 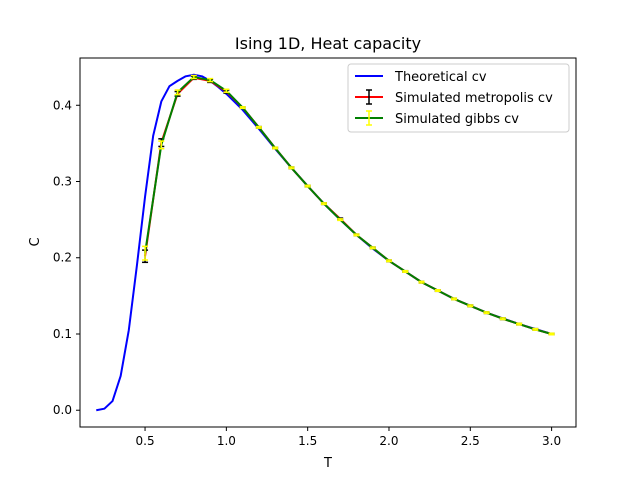 I want to click on y-tick-label: 0.0, so click(x=62, y=410).